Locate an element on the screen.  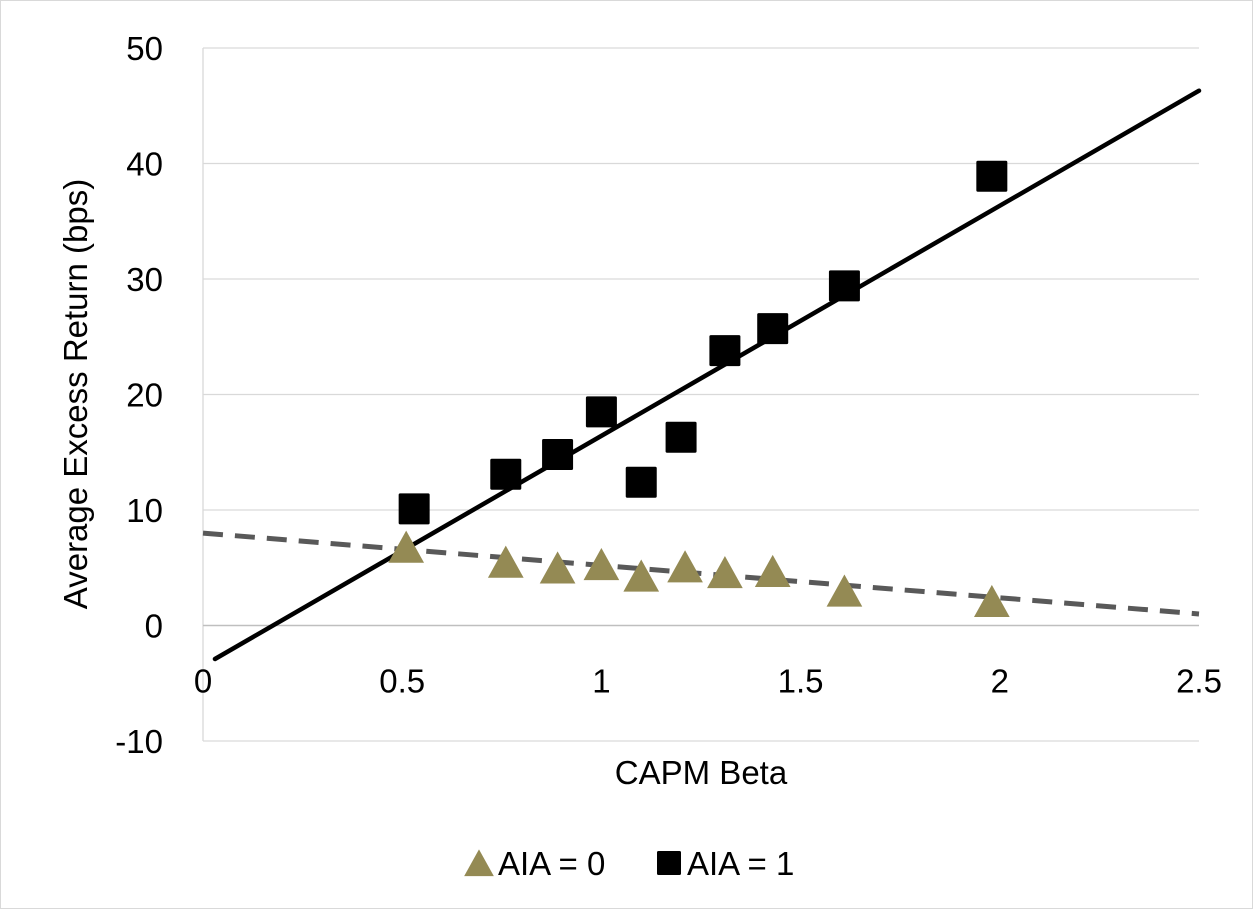
y-tick-label: 30 is located at coordinates (144, 279).